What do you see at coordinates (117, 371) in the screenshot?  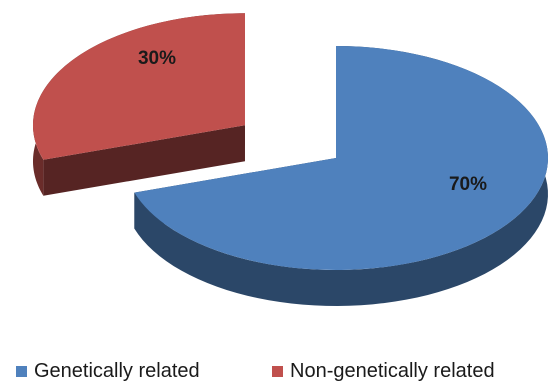 I see `legend-label-genetically-related: Genetically related` at bounding box center [117, 371].